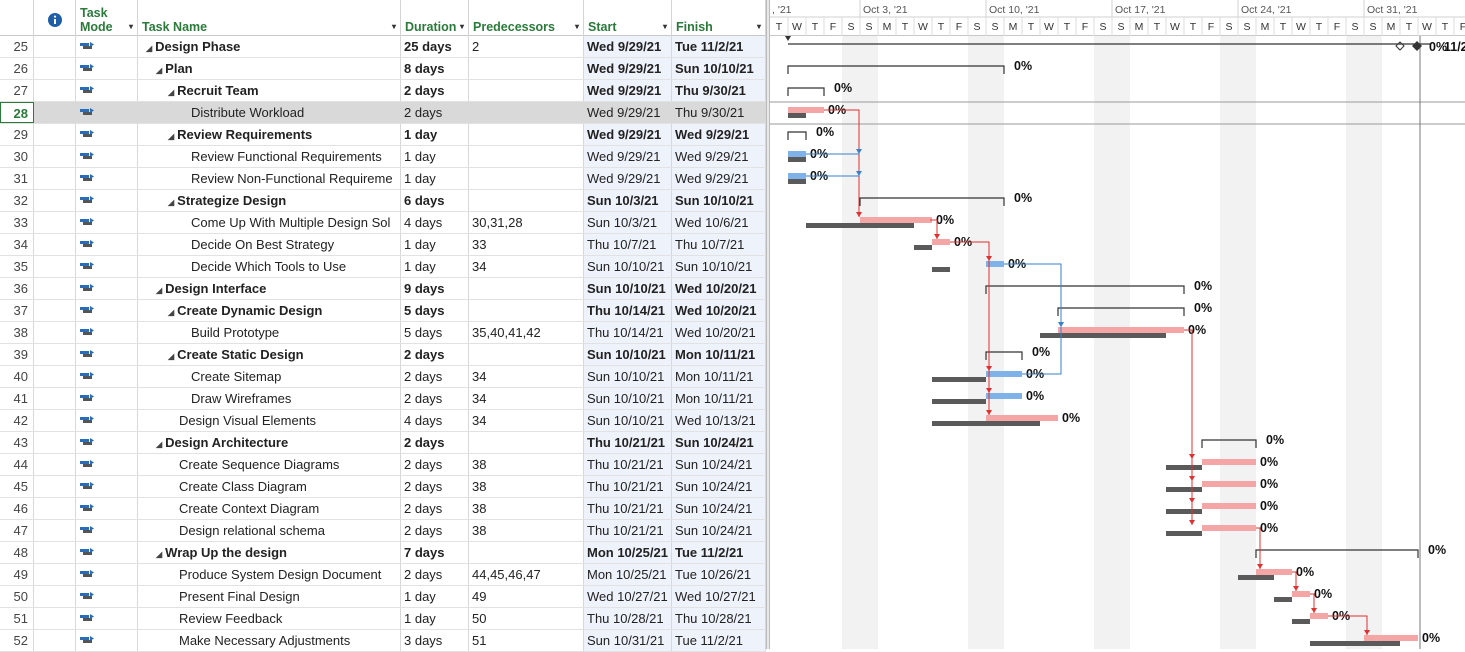 Image resolution: width=1465 pixels, height=652 pixels. Describe the element at coordinates (435, 222) in the screenshot. I see `duration-cell: 4 days` at that location.